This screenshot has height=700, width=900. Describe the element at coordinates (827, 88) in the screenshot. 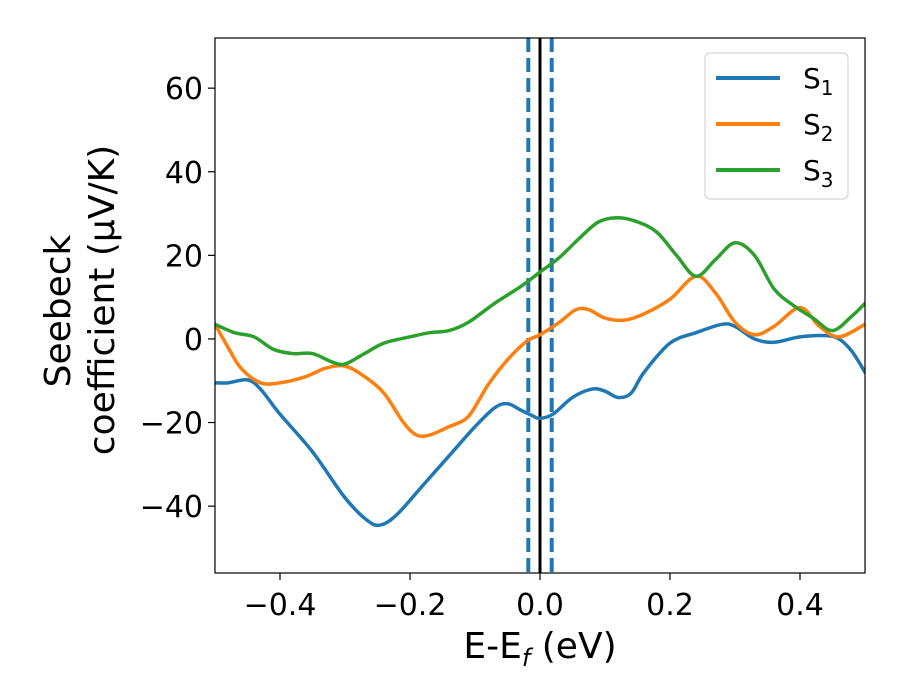

I see `legend-label-sub: 1` at that location.